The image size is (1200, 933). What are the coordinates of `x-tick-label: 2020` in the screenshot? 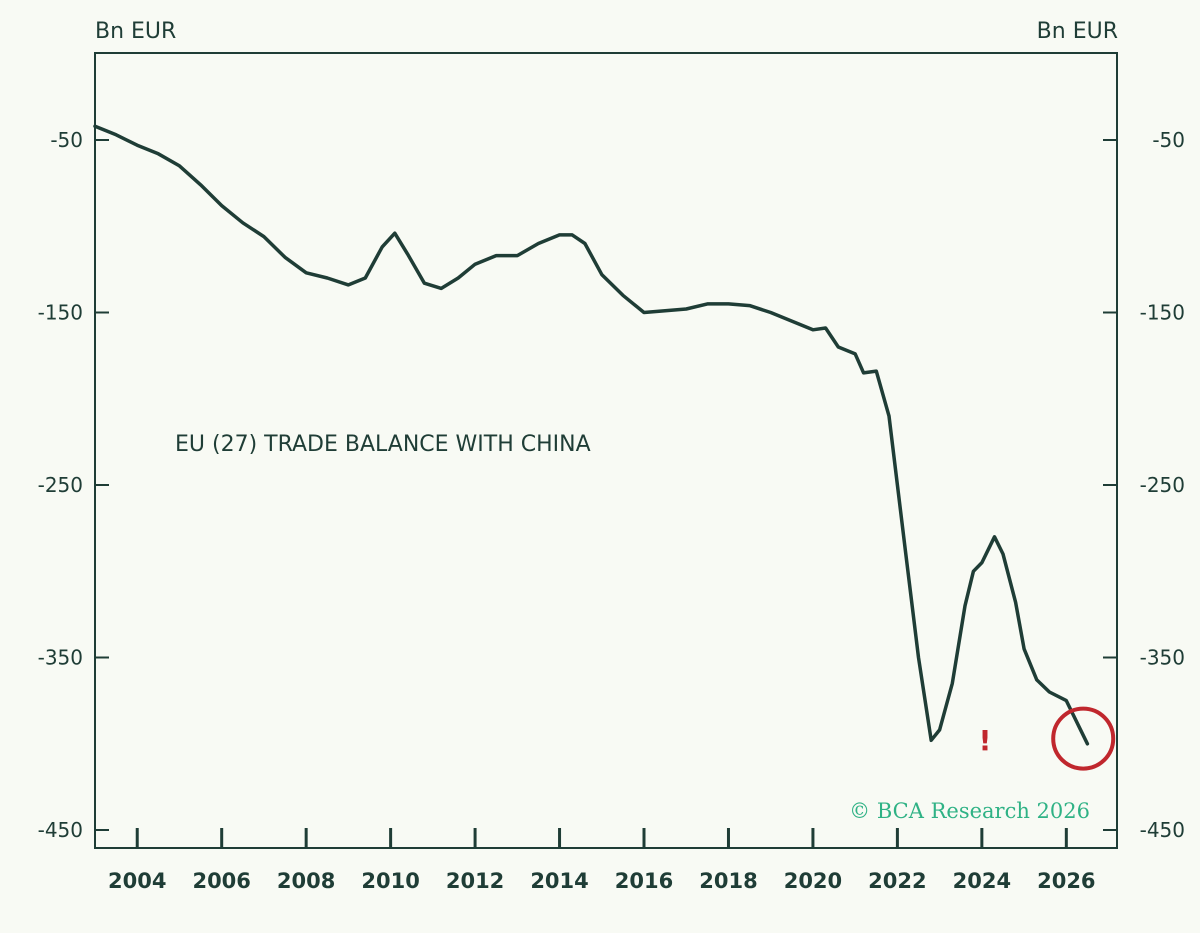 It's located at (813, 881).